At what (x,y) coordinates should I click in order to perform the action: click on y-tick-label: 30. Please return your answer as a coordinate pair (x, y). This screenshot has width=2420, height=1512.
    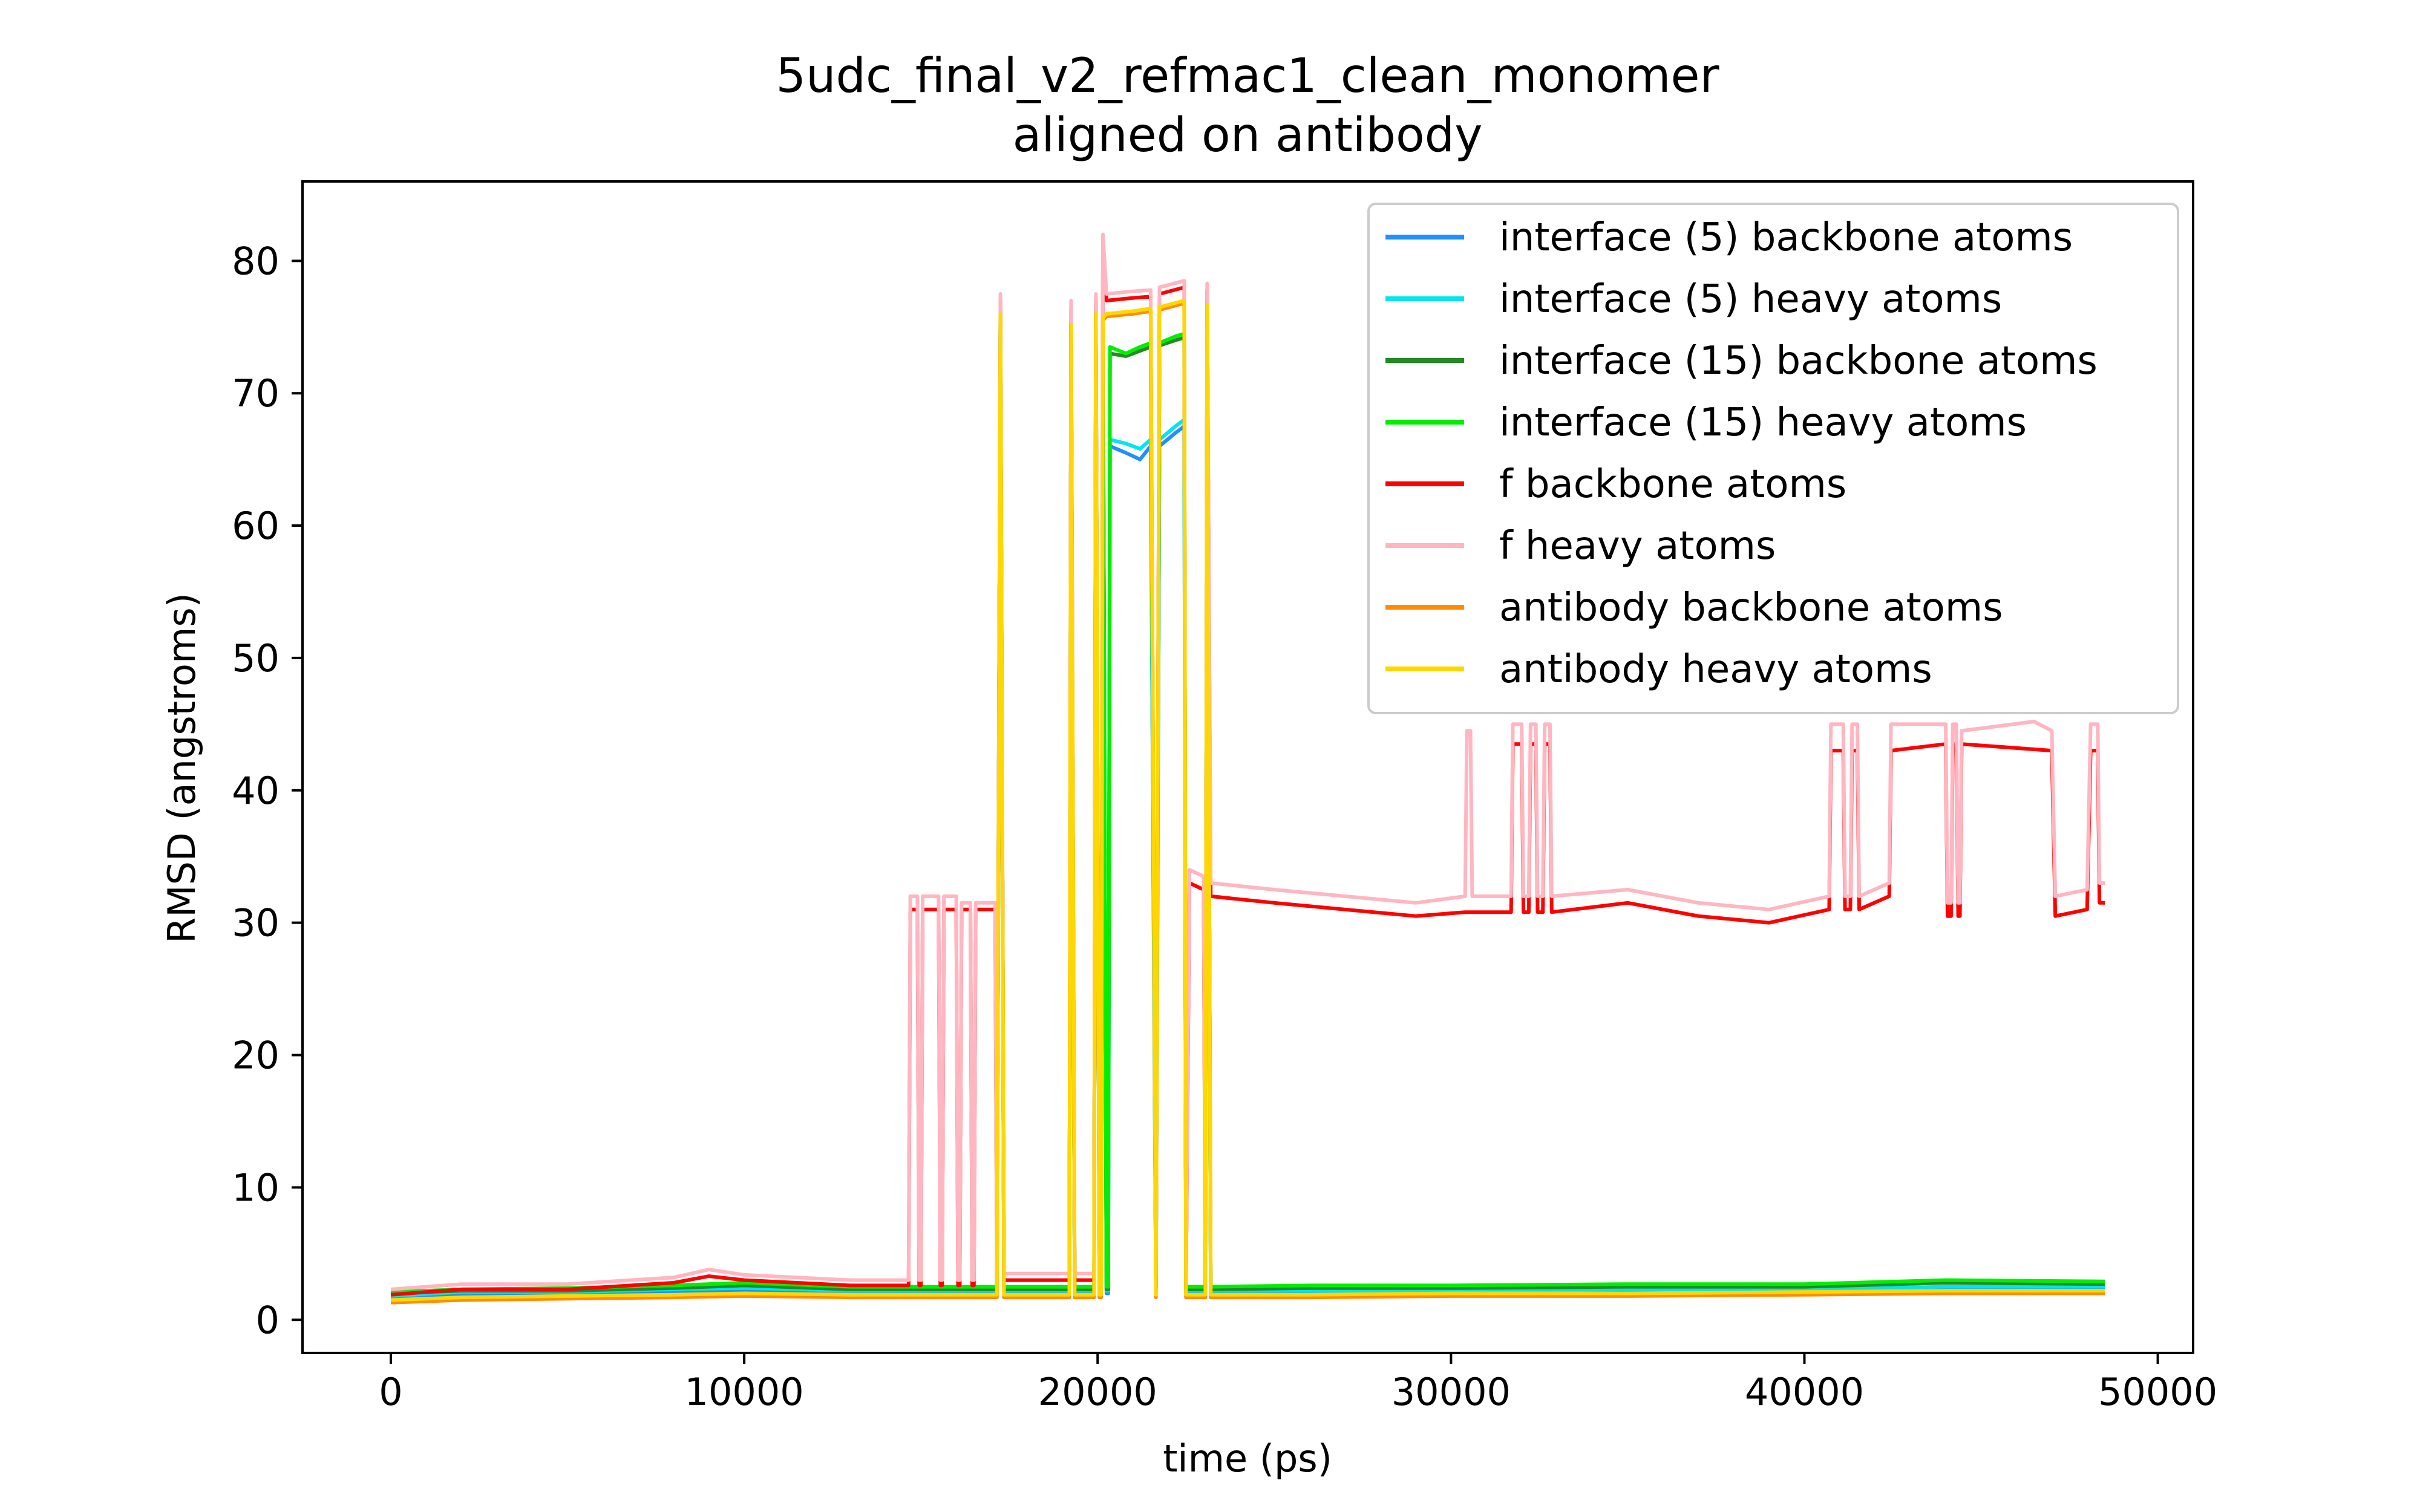
    Looking at the image, I should click on (256, 923).